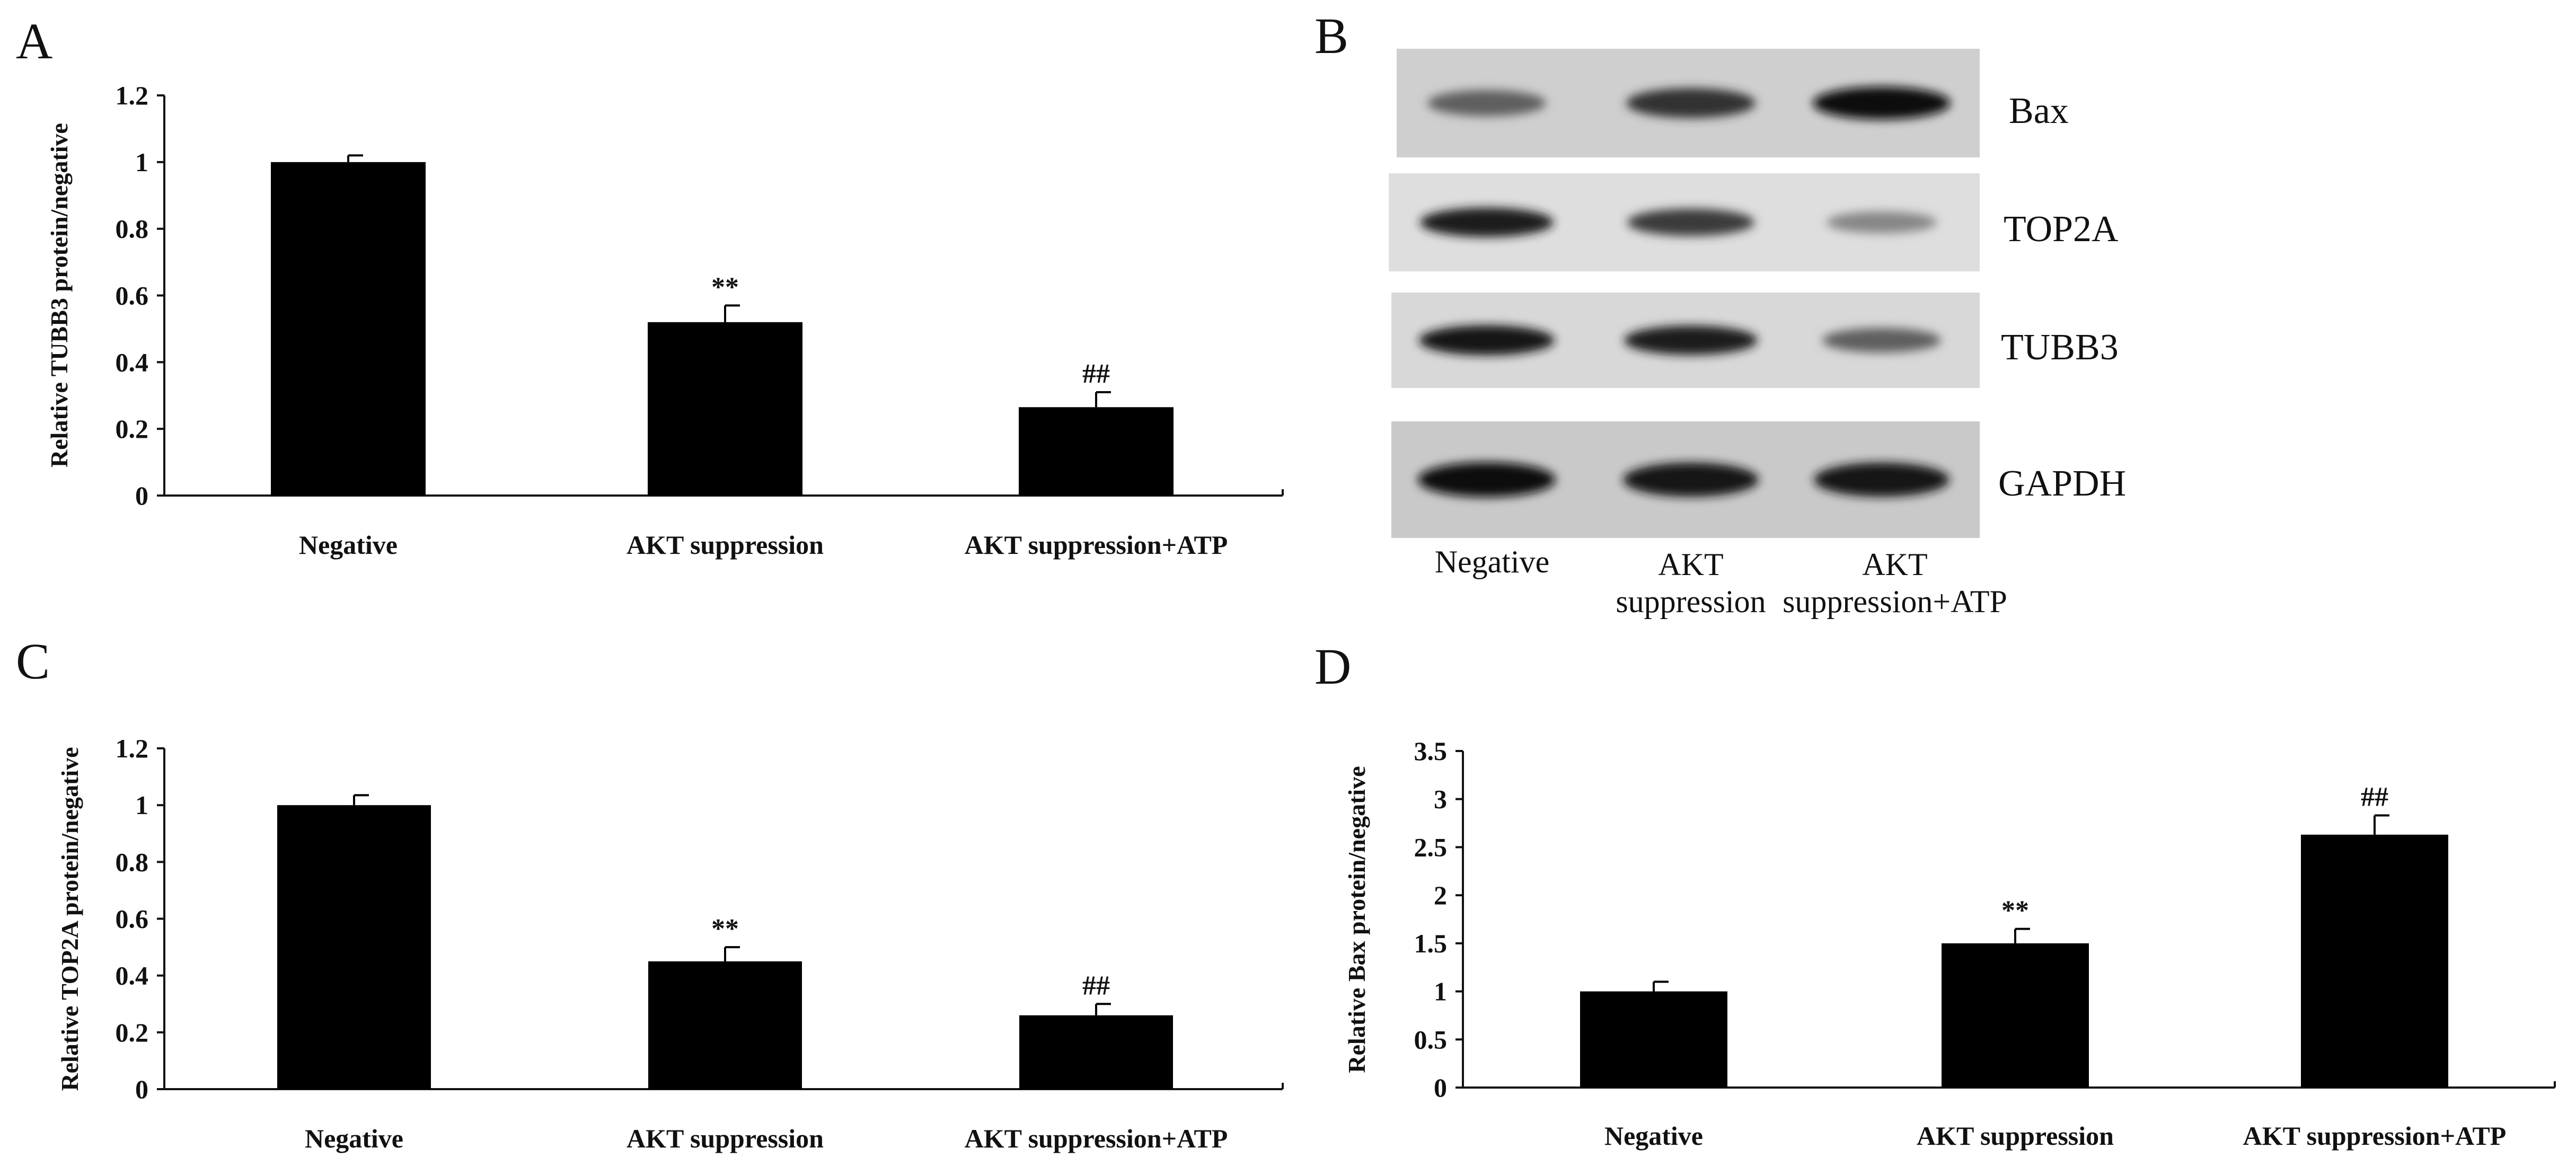  What do you see at coordinates (2375, 1136) in the screenshot?
I see `chart-d-x-tick-label-akt-suppression-atp: AKT suppression+ATP` at bounding box center [2375, 1136].